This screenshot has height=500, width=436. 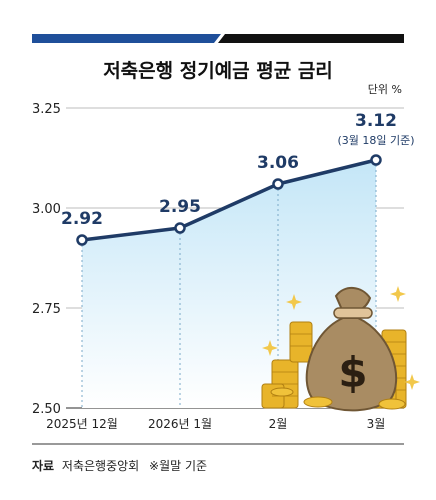 What do you see at coordinates (376, 424) in the screenshot?
I see `x-tick-label: 3월` at bounding box center [376, 424].